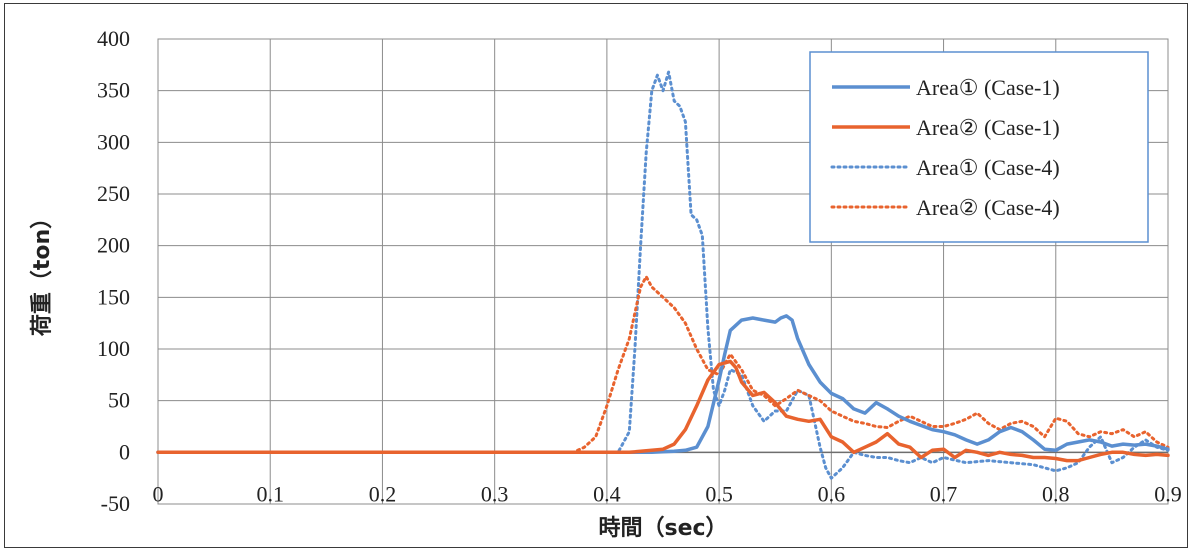  What do you see at coordinates (113, 296) in the screenshot?
I see `y-tick-label: 150` at bounding box center [113, 296].